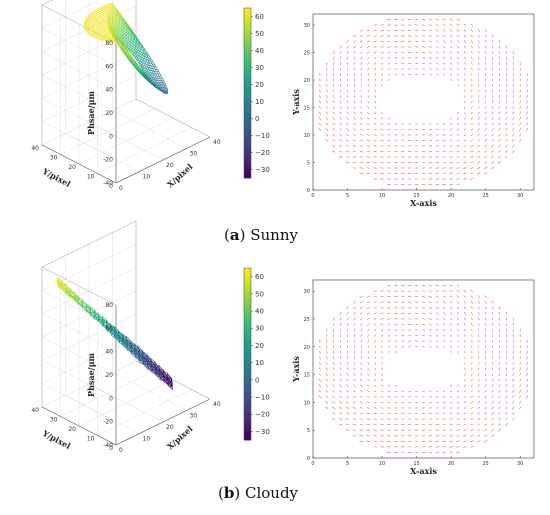 The height and width of the screenshot is (515, 550). I want to click on x-axis-label: X-axis, so click(423, 203).